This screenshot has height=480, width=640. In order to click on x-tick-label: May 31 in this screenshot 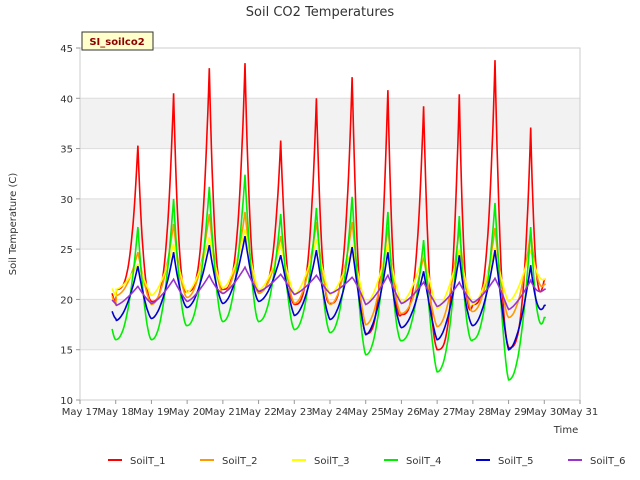, I will do `click(580, 412)`.